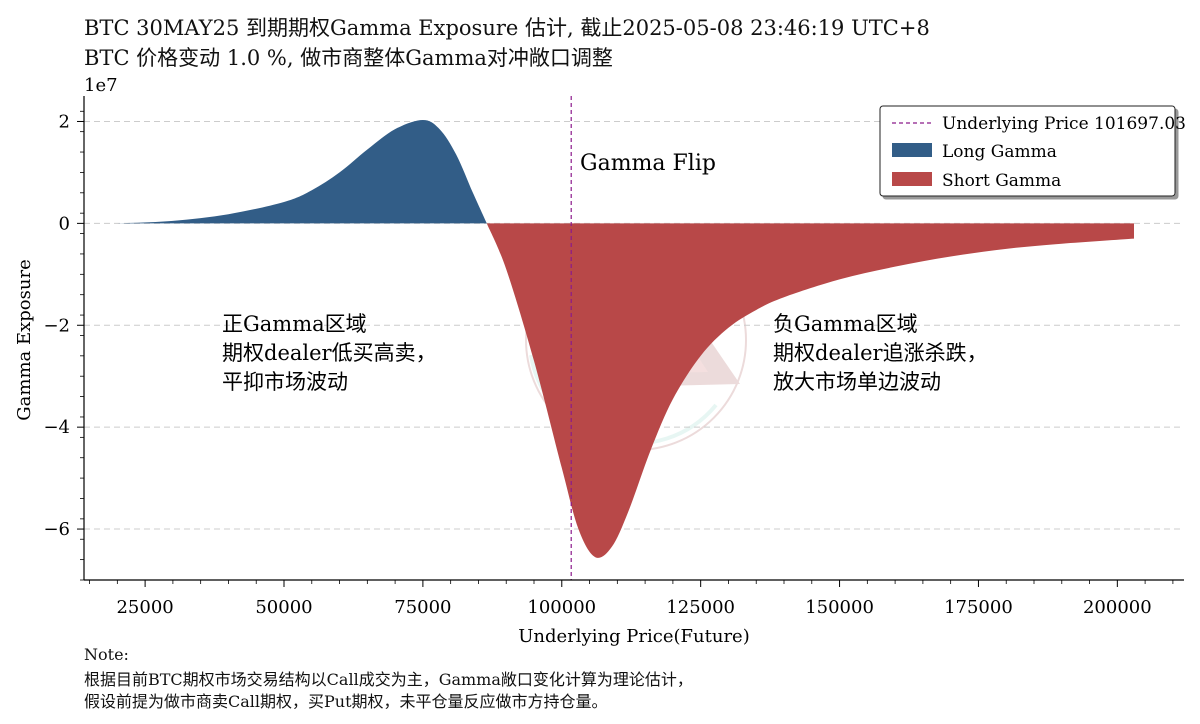 This screenshot has height=724, width=1200. I want to click on x-tick-label: 25000, so click(144, 607).